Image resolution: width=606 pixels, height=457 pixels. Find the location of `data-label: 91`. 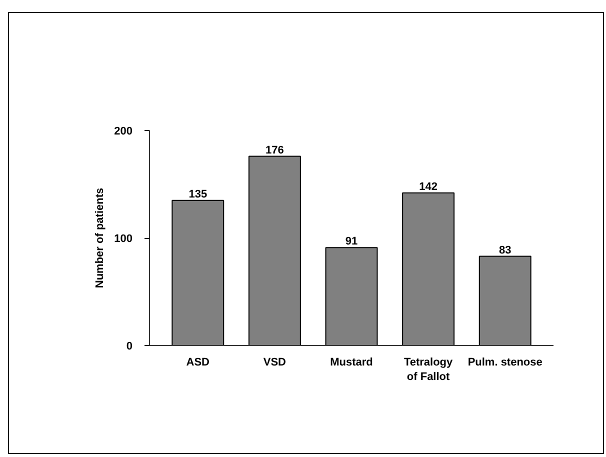

data-label: 91 is located at coordinates (351, 242).